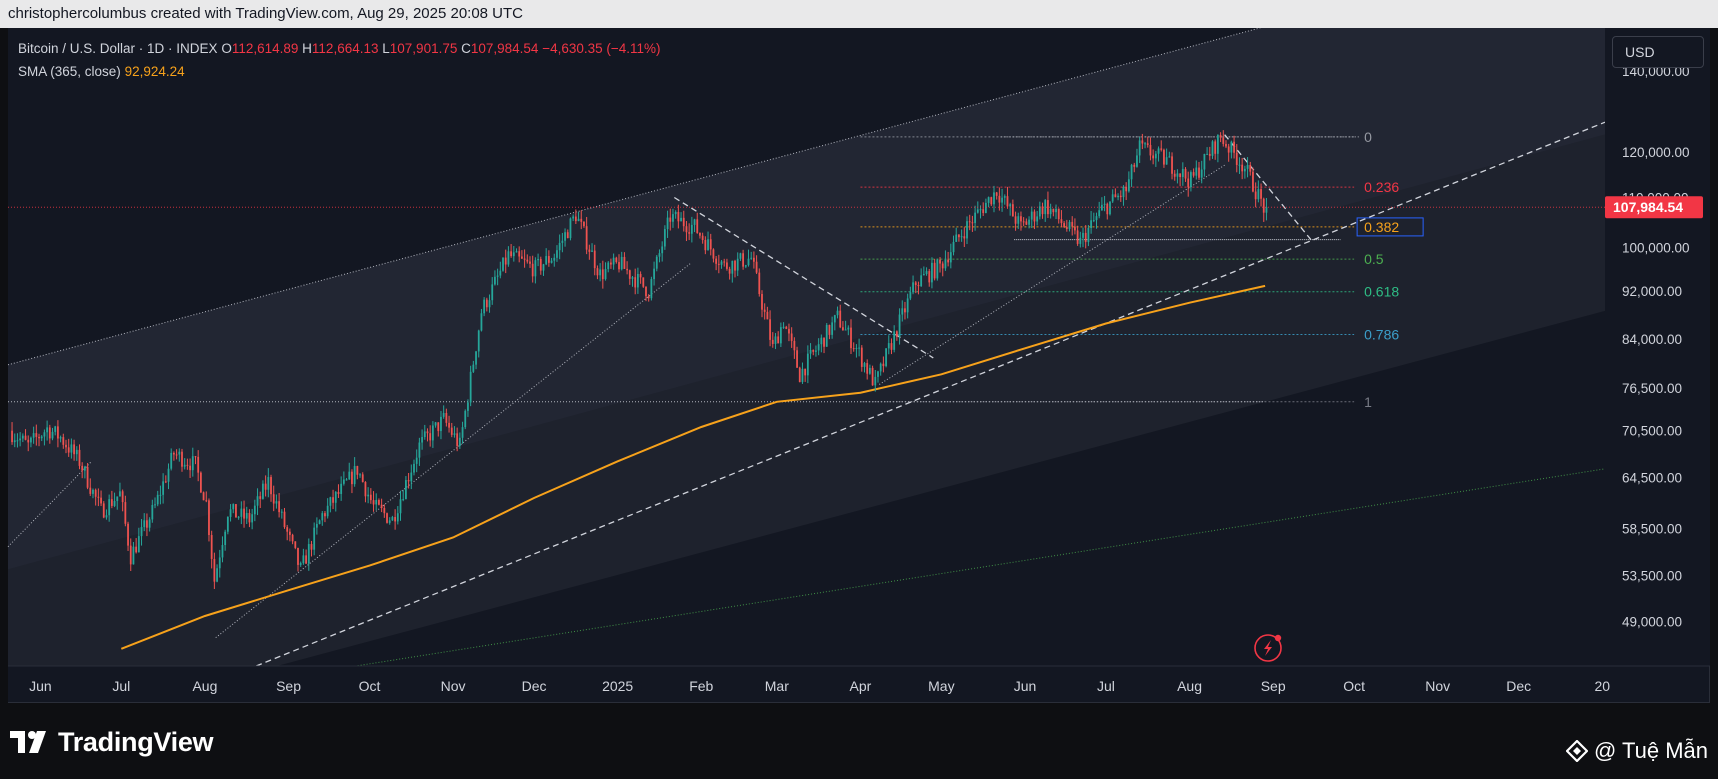 The width and height of the screenshot is (1718, 779). What do you see at coordinates (859, 741) in the screenshot?
I see `footer` at bounding box center [859, 741].